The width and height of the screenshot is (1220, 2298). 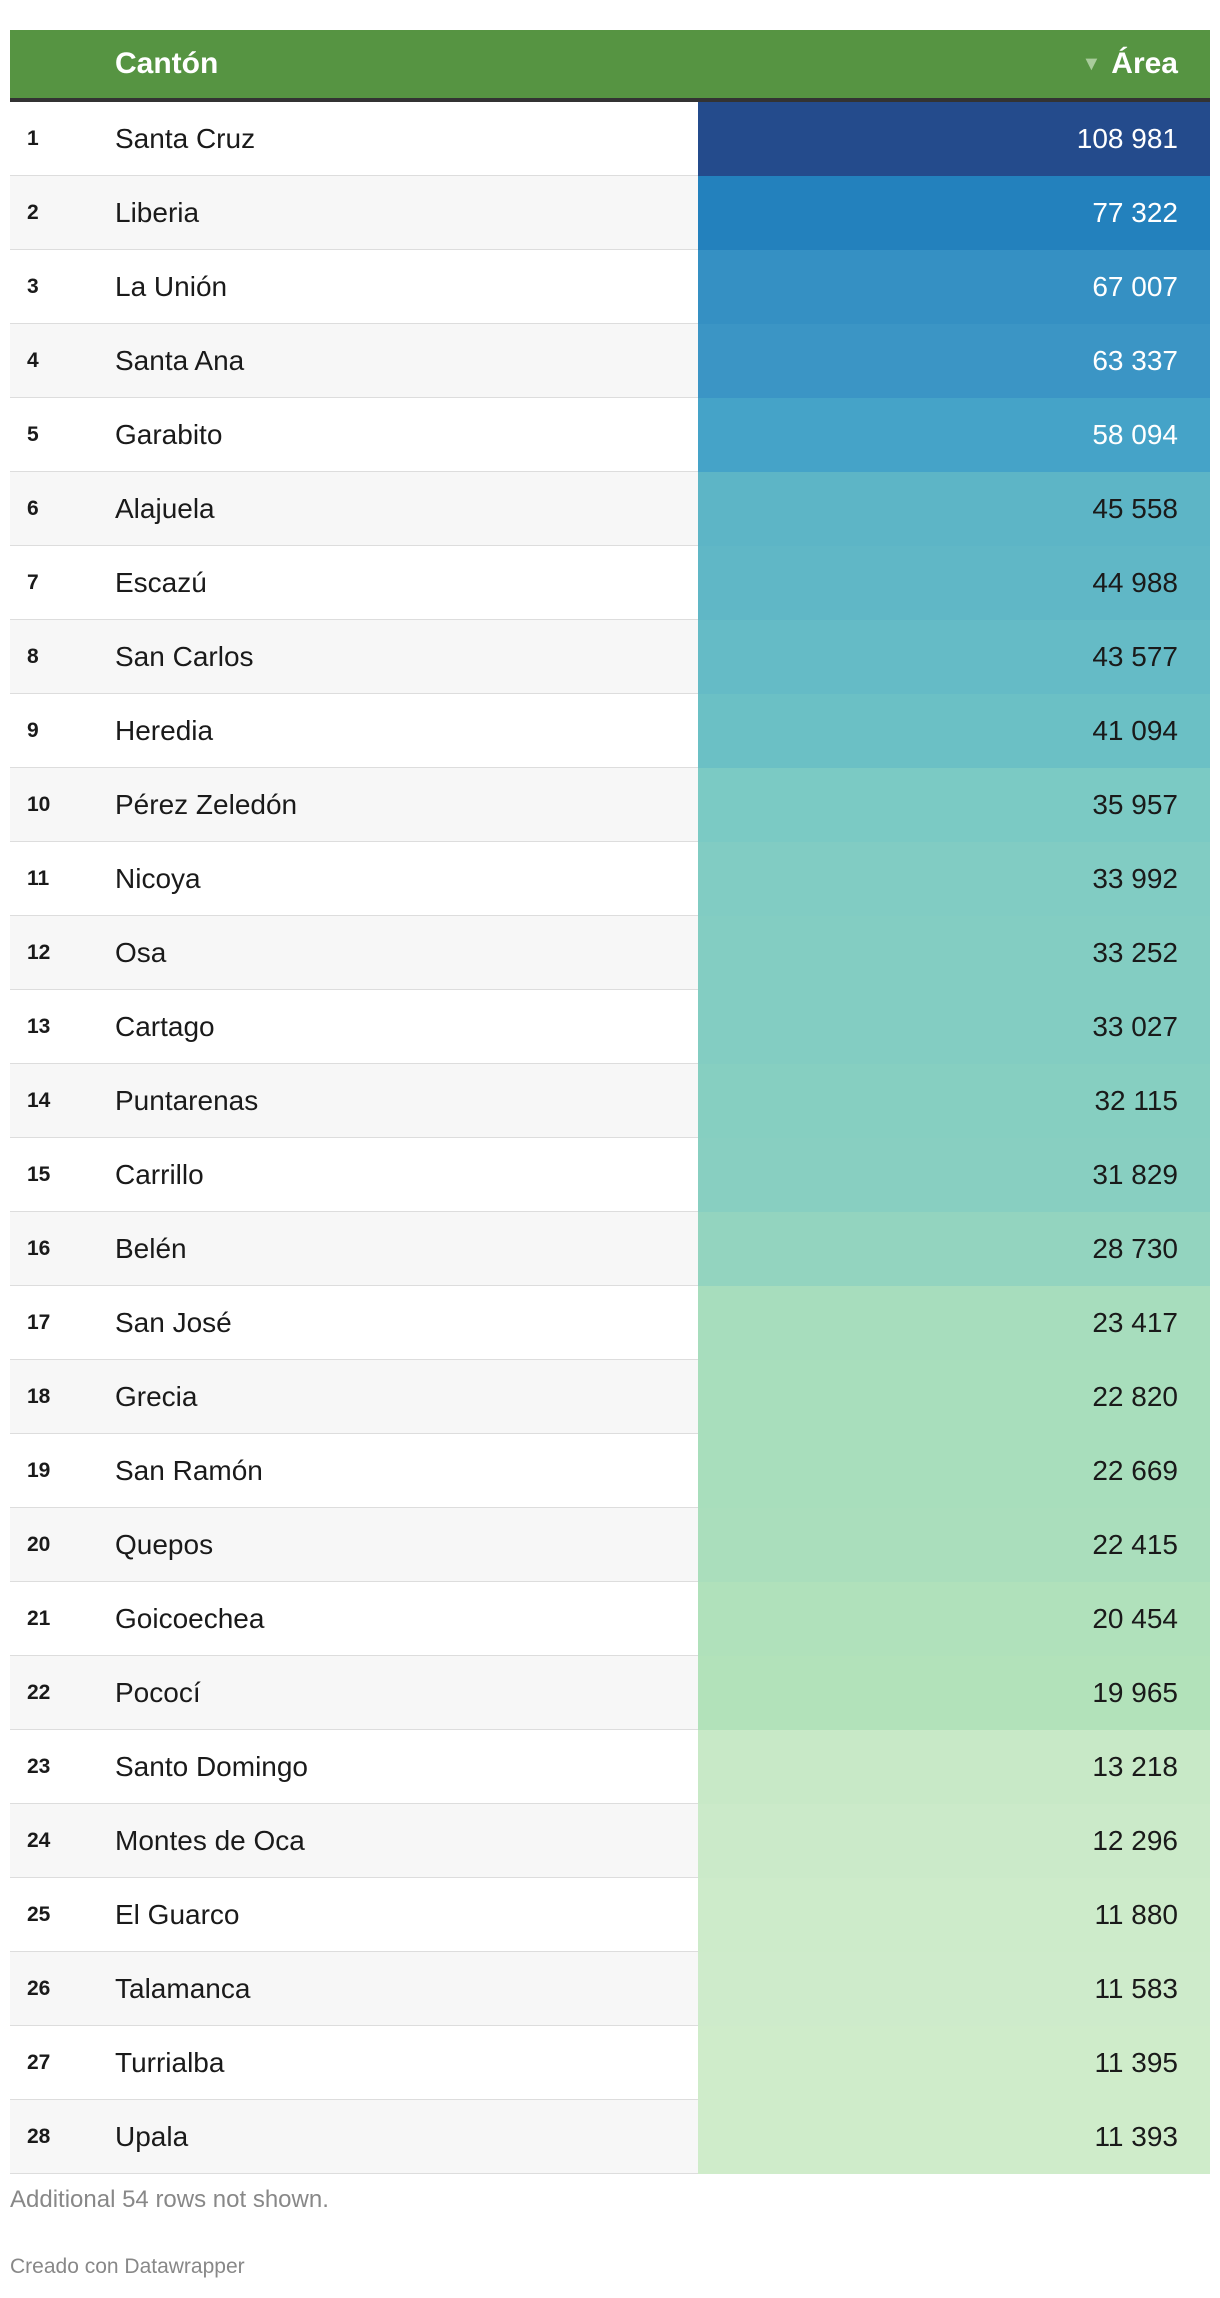 What do you see at coordinates (954, 805) in the screenshot?
I see `row-area-value: 35 957` at bounding box center [954, 805].